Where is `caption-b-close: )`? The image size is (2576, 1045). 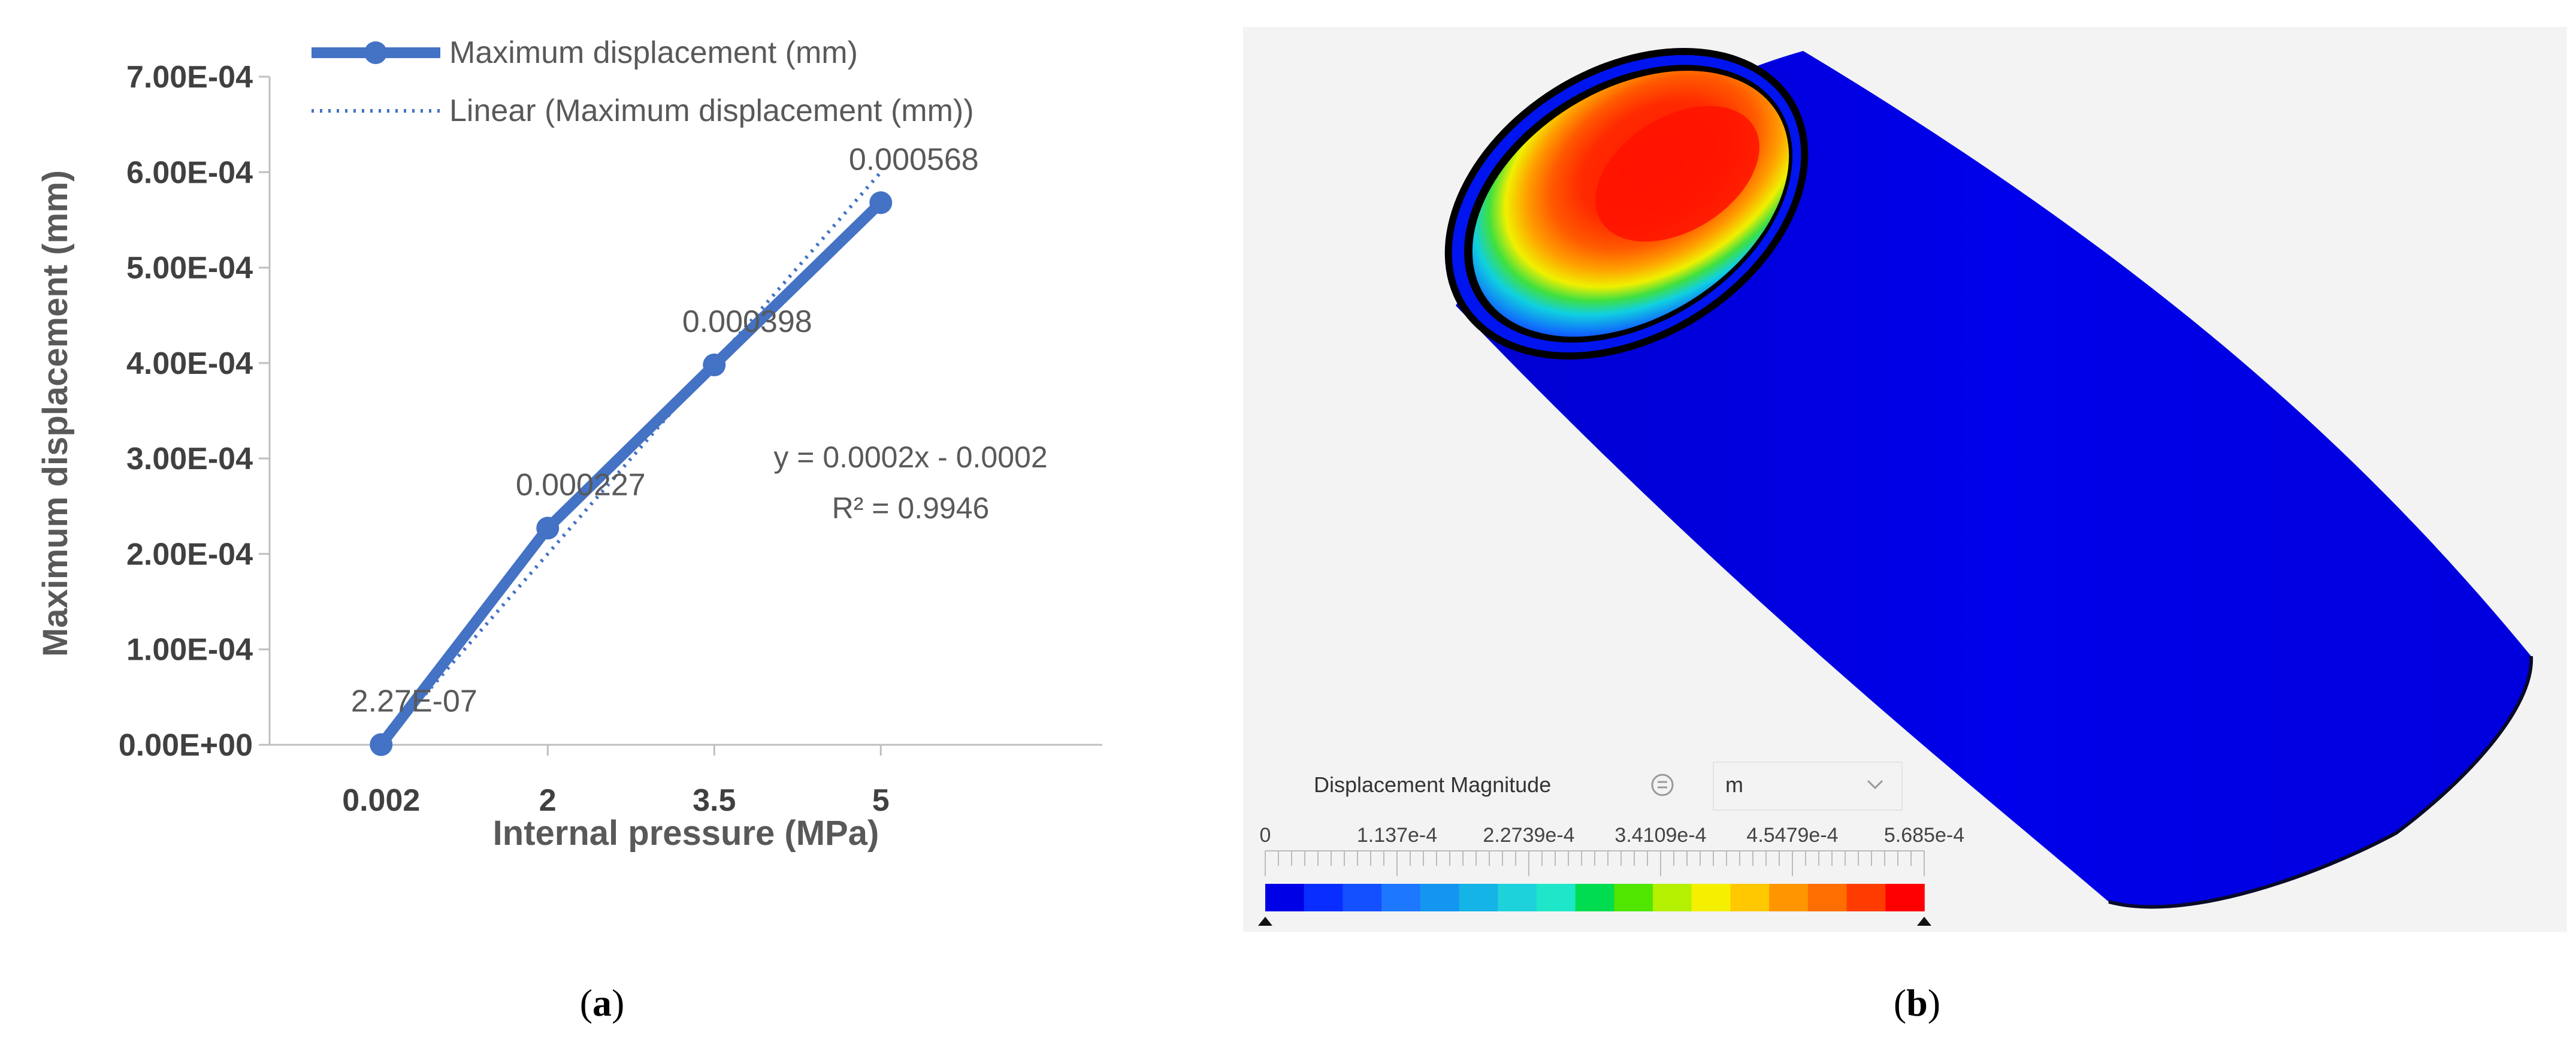
caption-b-close: ) is located at coordinates (1934, 1002).